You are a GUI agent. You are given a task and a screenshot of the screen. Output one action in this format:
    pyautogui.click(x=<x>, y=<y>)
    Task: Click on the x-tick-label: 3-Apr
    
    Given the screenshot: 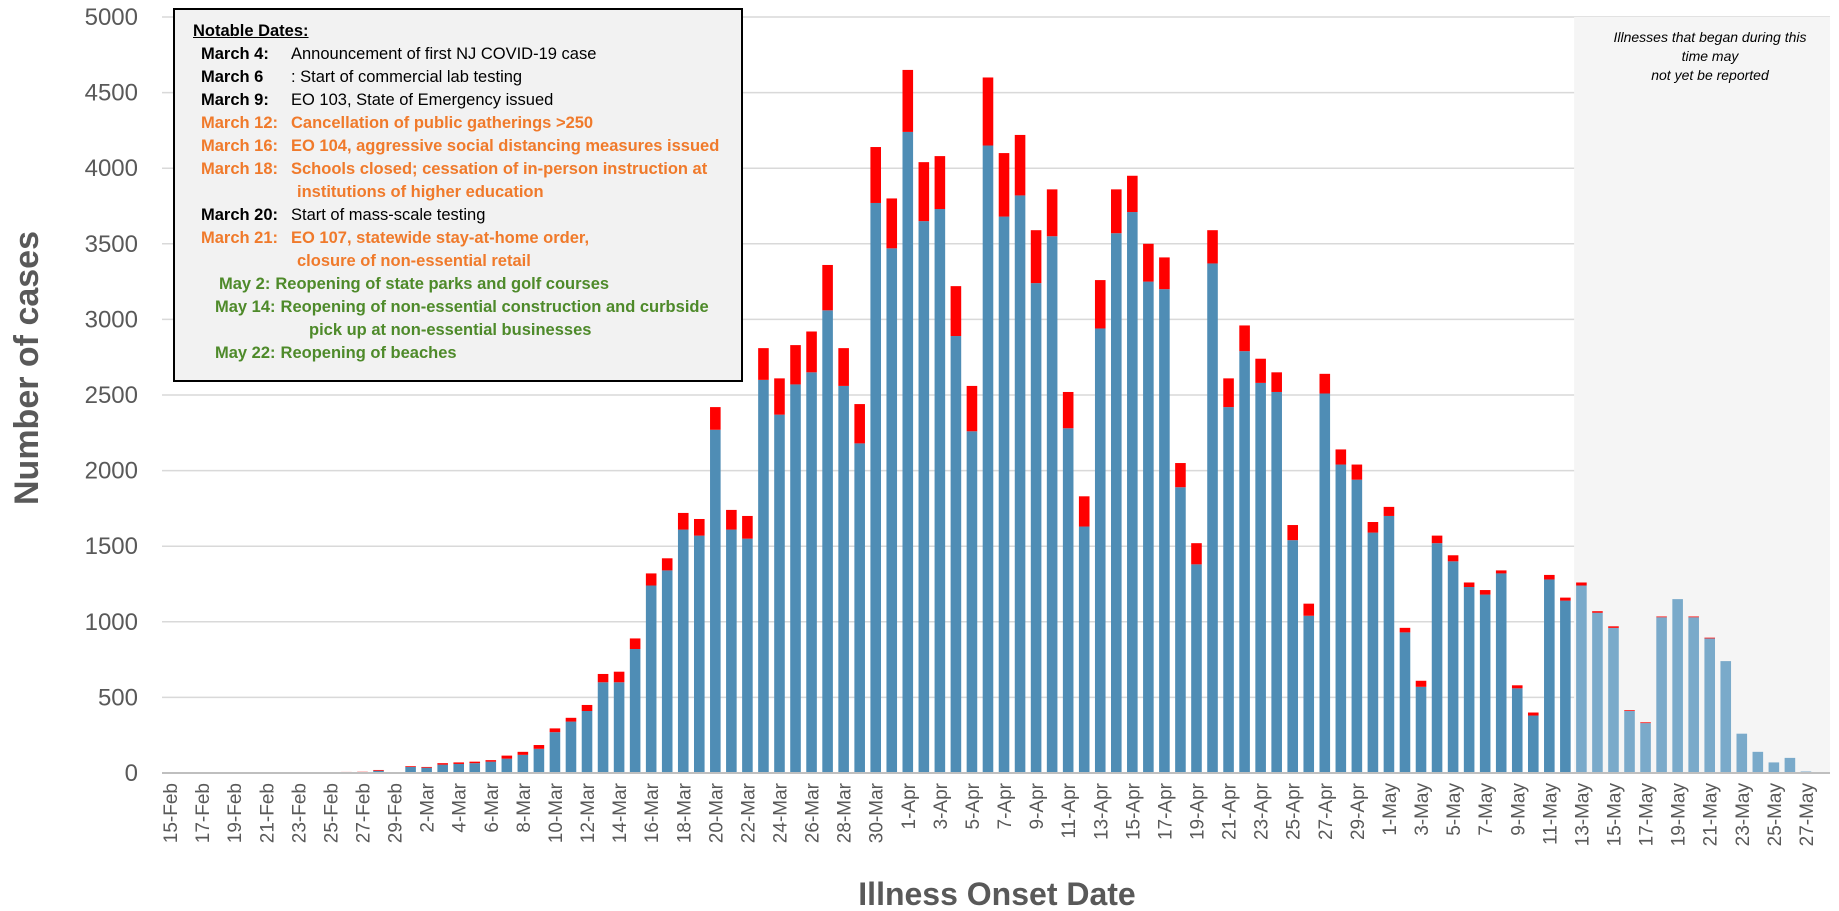 What is the action you would take?
    pyautogui.click(x=941, y=805)
    